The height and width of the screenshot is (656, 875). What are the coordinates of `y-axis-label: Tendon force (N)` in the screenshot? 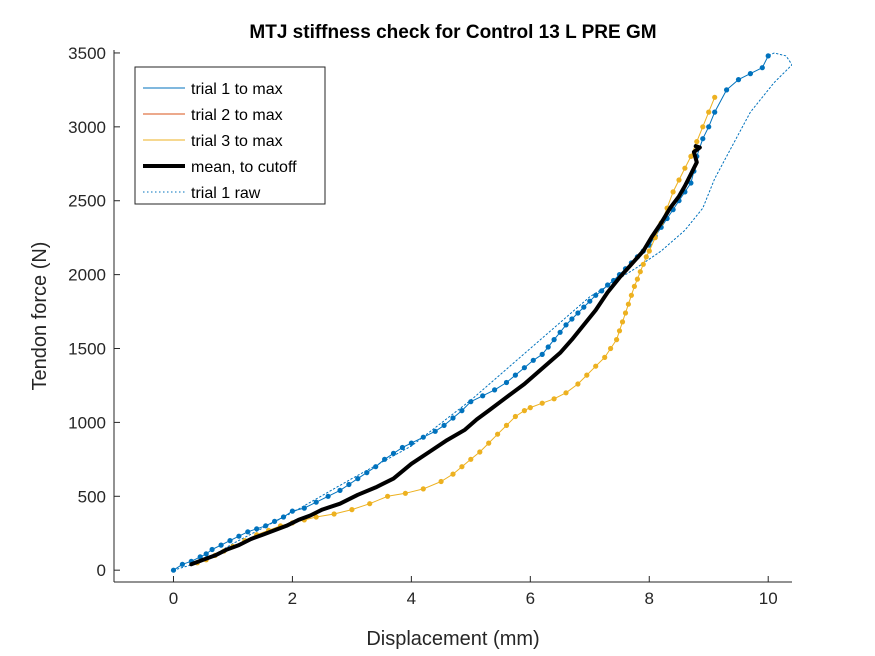 It's located at (40, 316).